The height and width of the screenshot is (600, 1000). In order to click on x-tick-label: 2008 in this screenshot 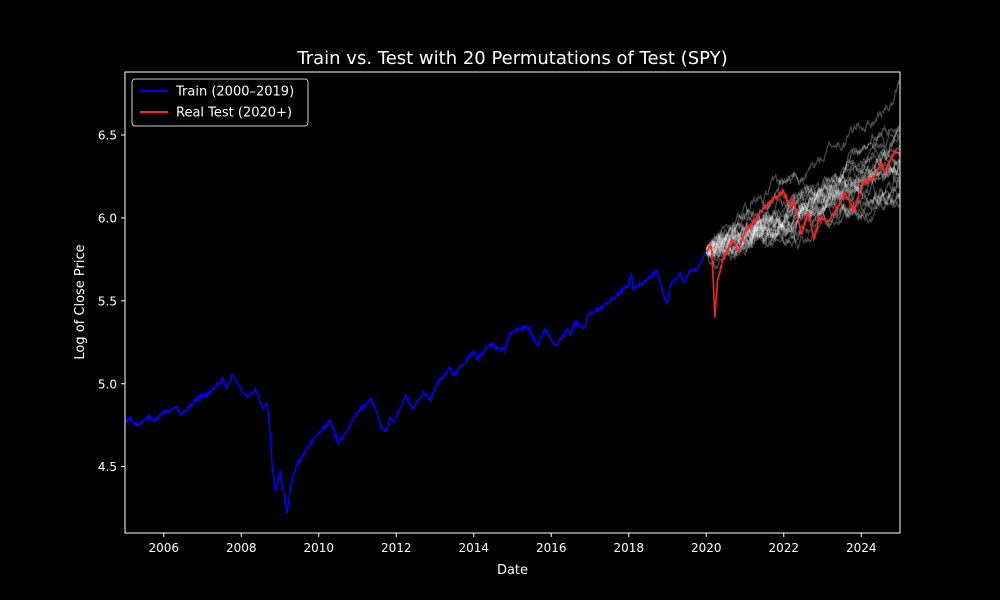, I will do `click(241, 548)`.